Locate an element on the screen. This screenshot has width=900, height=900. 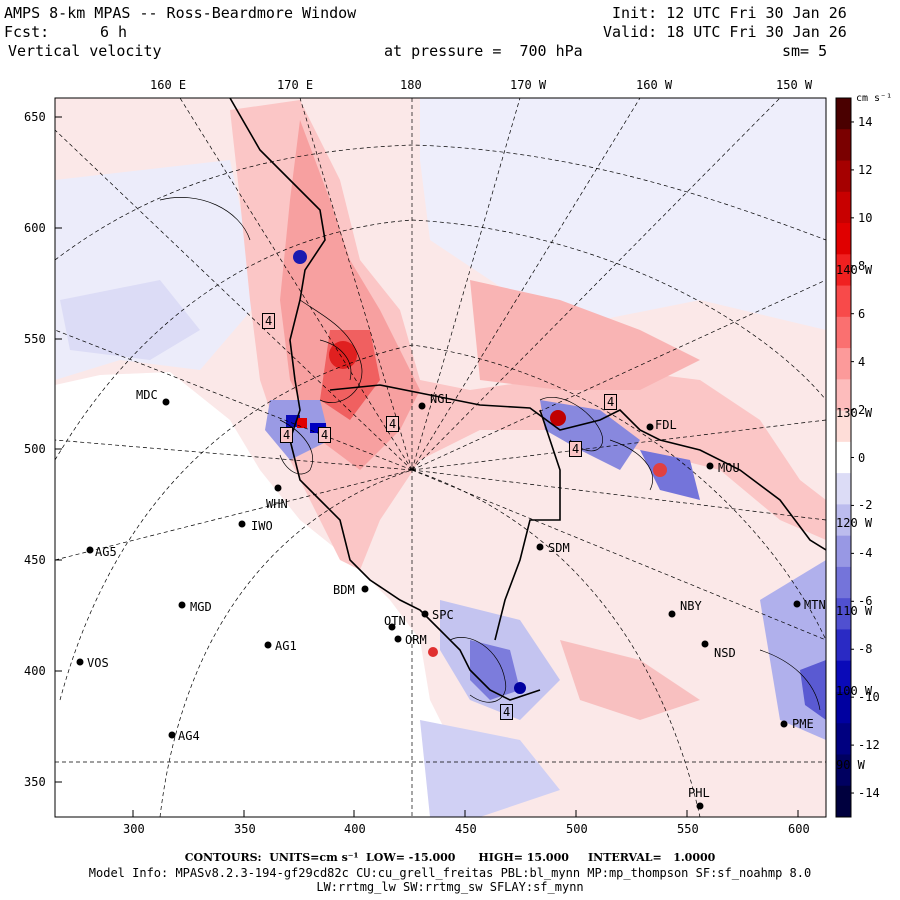
y-tick-label: 550 is located at coordinates (35, 339).